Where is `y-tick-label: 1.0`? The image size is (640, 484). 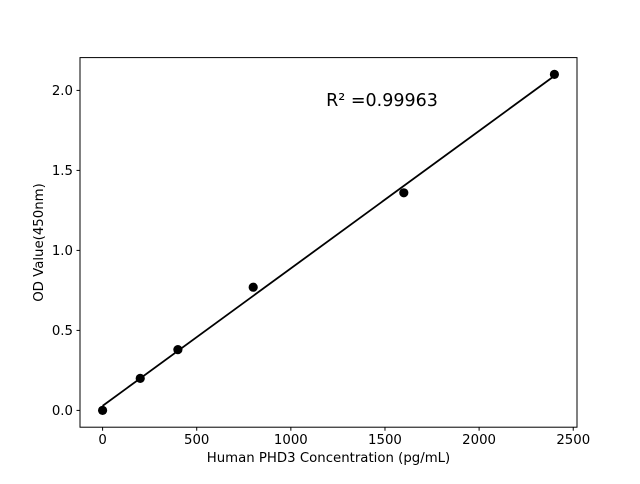
y-tick-label: 1.0 is located at coordinates (62, 251).